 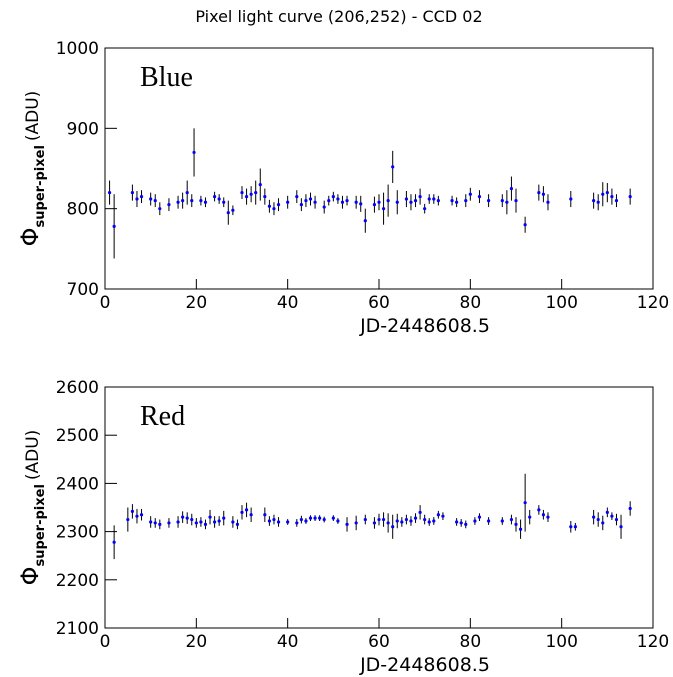 I want to click on y-tick-label: 2600, so click(x=77, y=388).